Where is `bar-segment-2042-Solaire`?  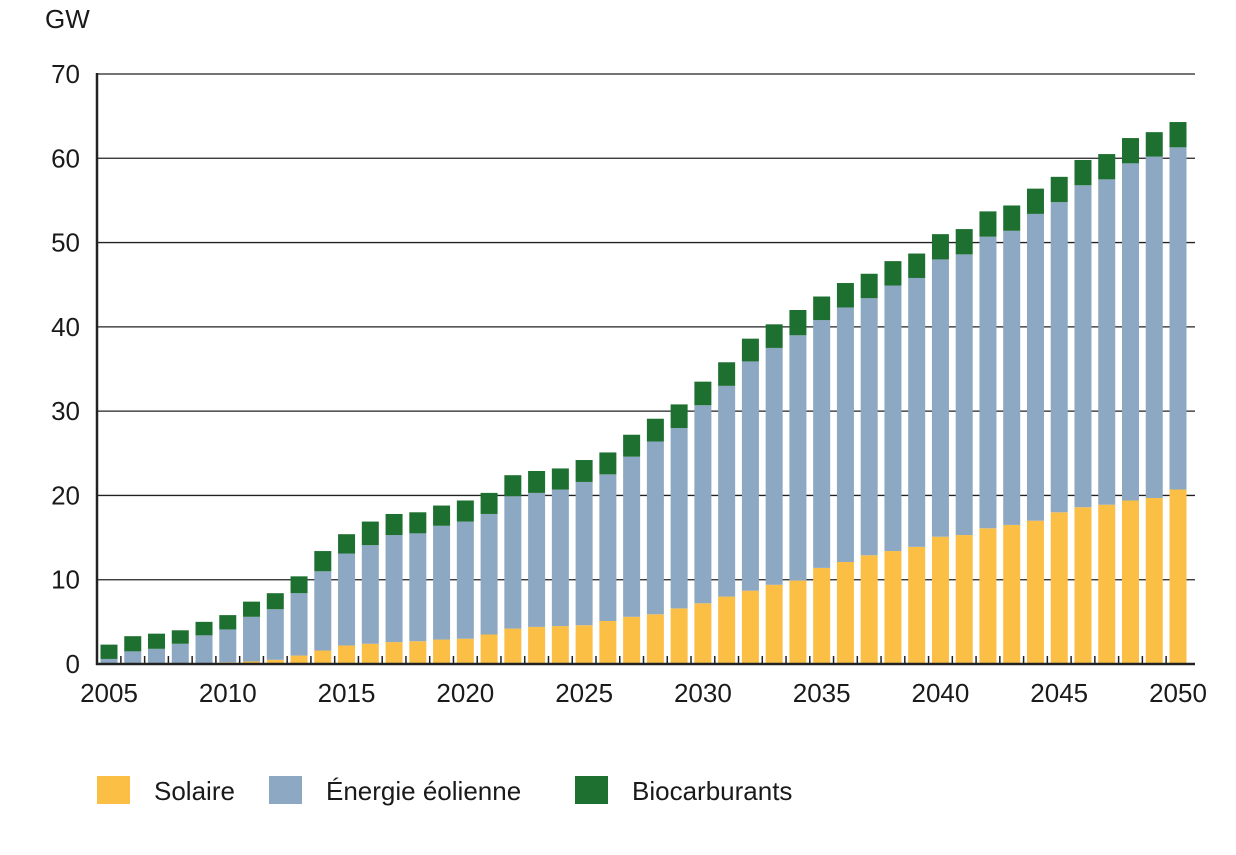 bar-segment-2042-Solaire is located at coordinates (988, 596).